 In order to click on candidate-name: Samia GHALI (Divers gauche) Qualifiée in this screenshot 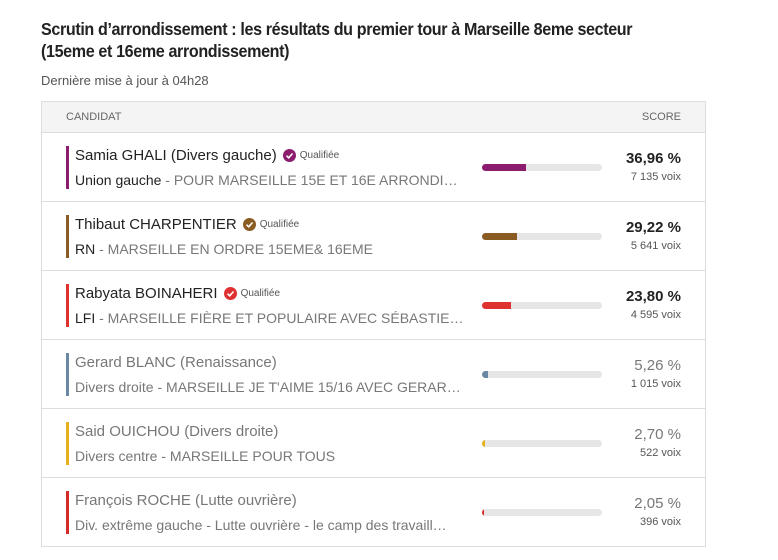, I will do `click(207, 155)`.